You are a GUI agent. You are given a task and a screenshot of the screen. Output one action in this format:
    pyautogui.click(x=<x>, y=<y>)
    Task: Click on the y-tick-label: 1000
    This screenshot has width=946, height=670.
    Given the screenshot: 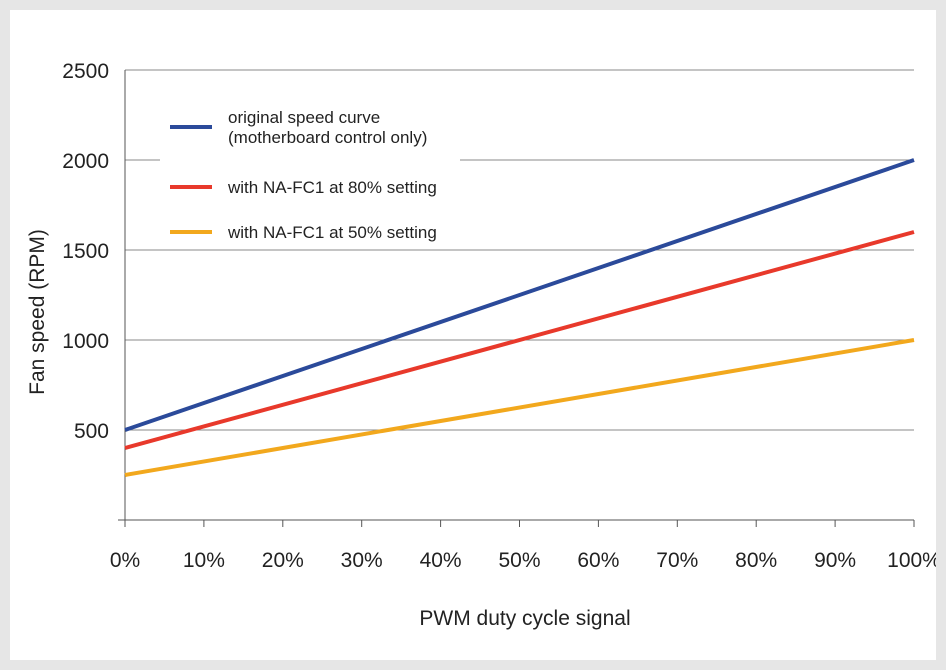 What is the action you would take?
    pyautogui.click(x=85, y=341)
    